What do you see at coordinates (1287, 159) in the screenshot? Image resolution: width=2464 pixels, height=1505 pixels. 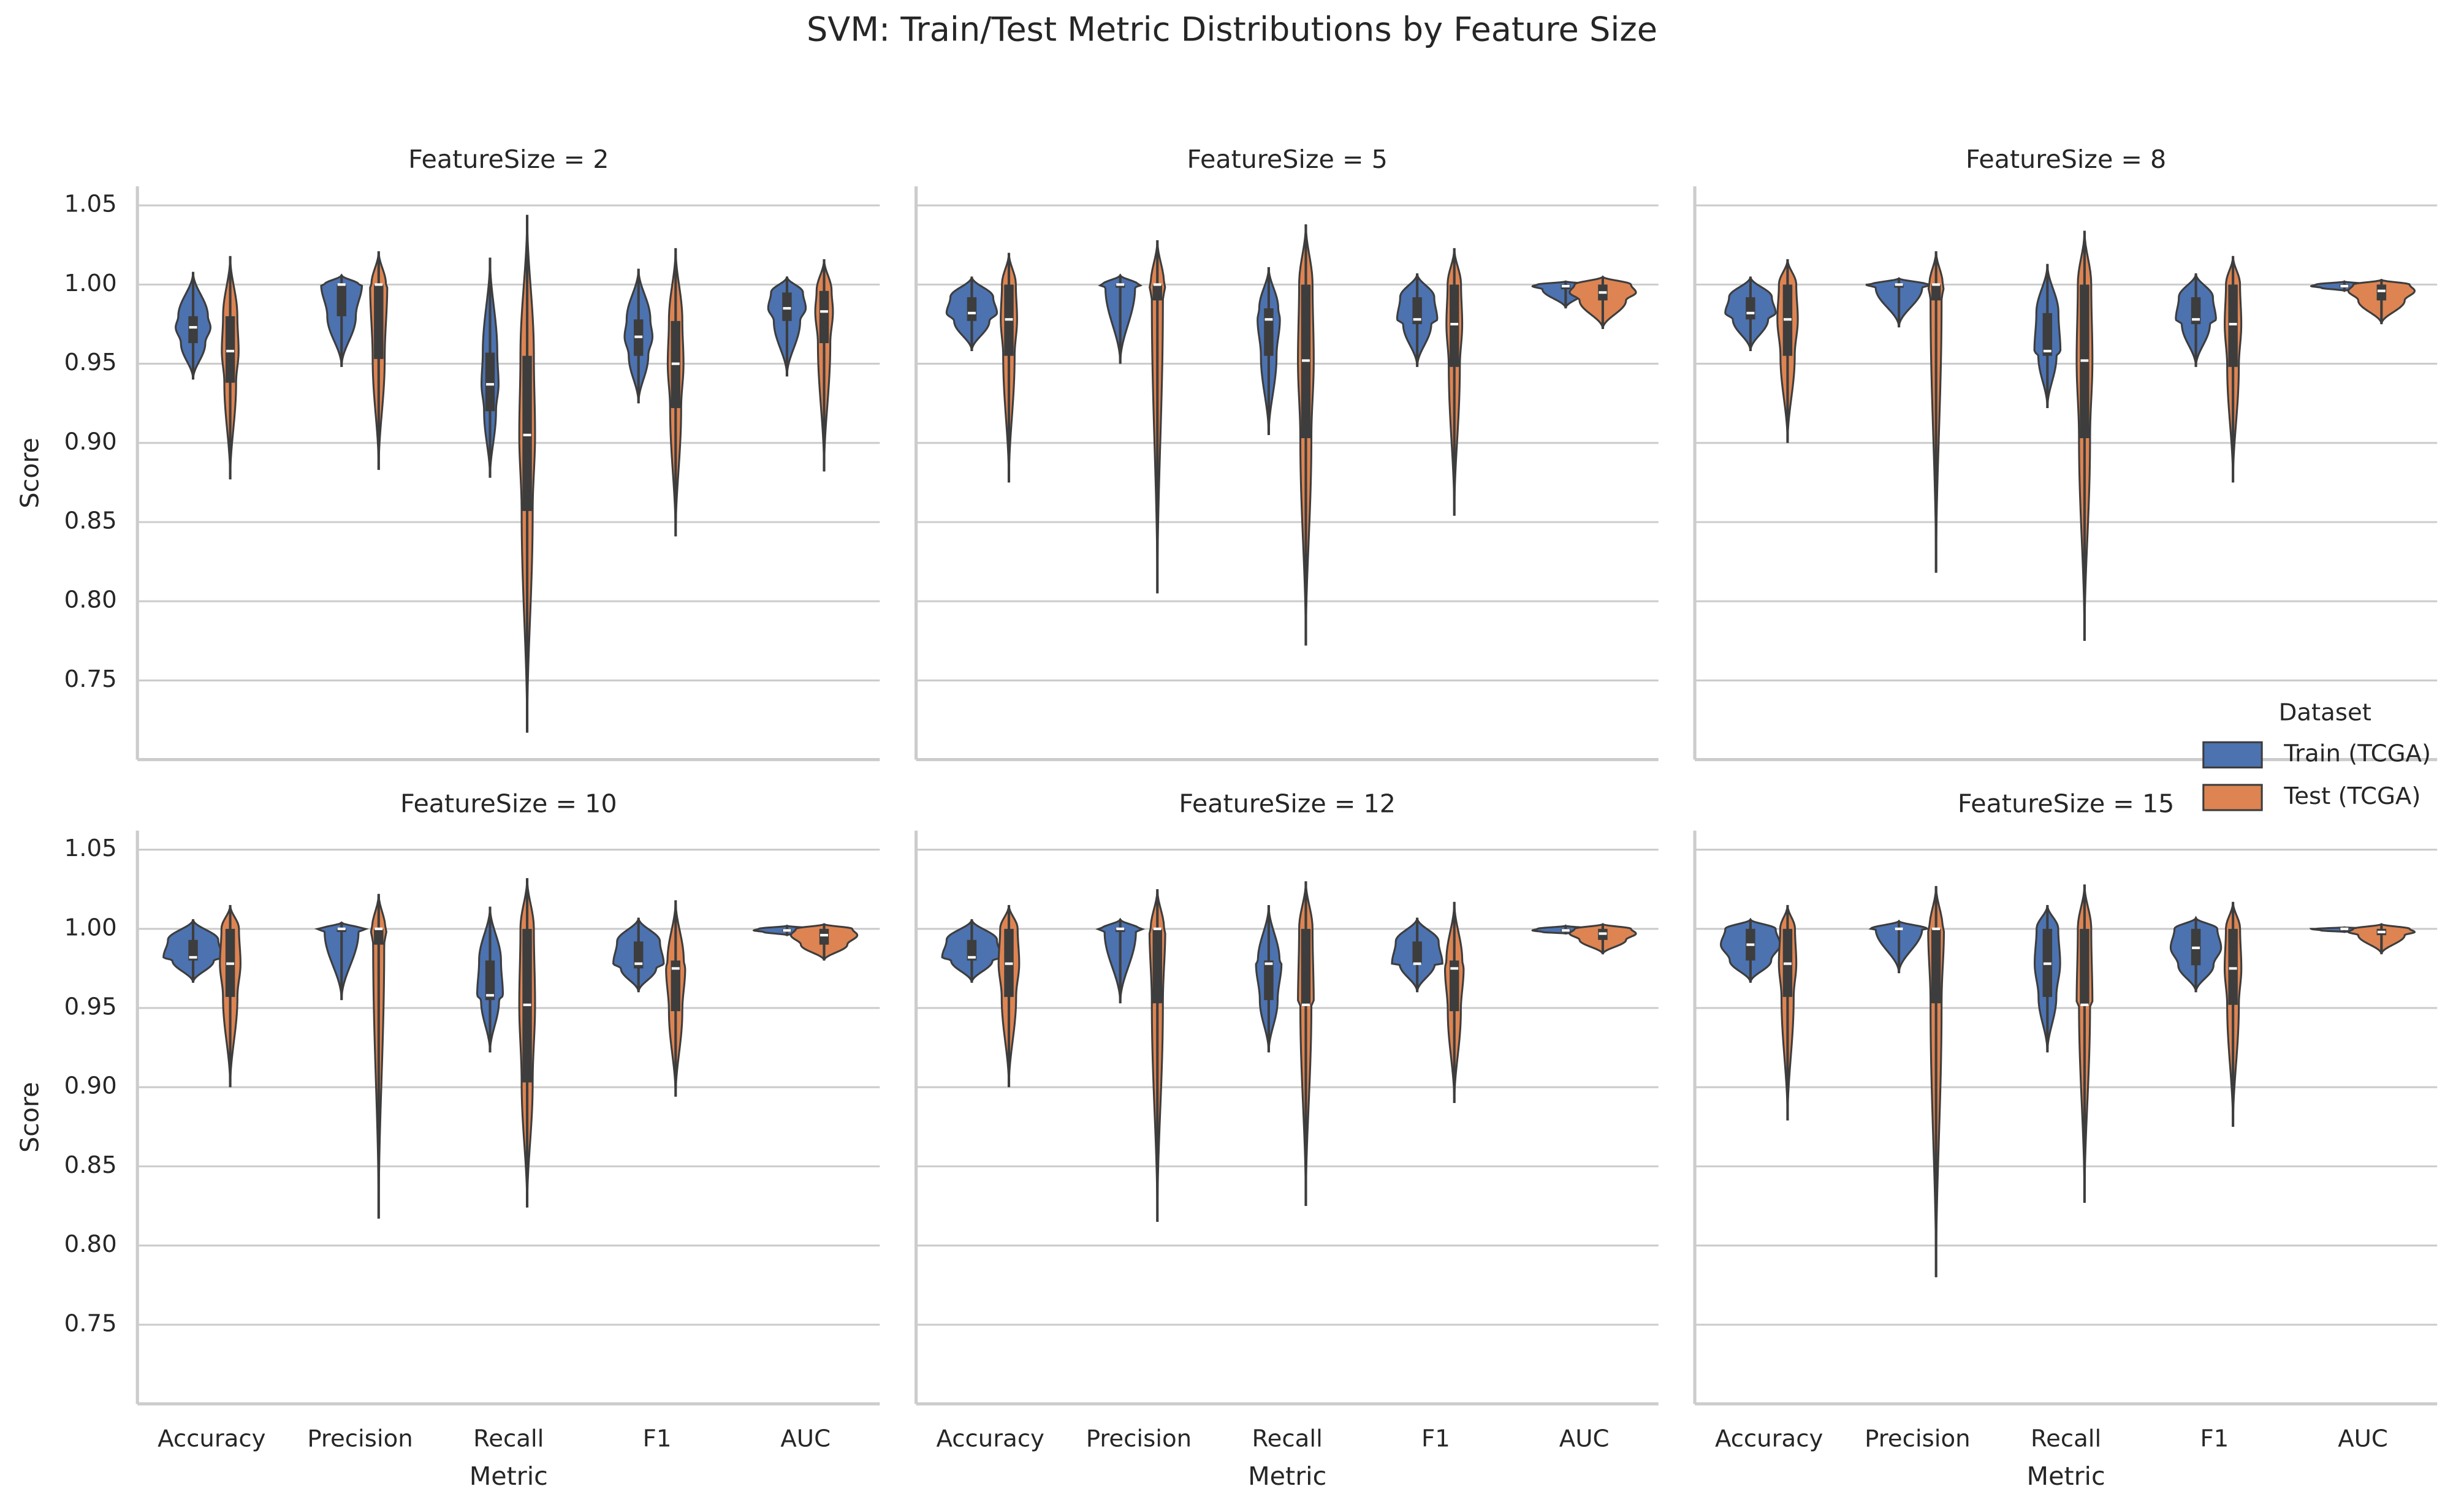 I see `panel-title: FeatureSize = 5` at bounding box center [1287, 159].